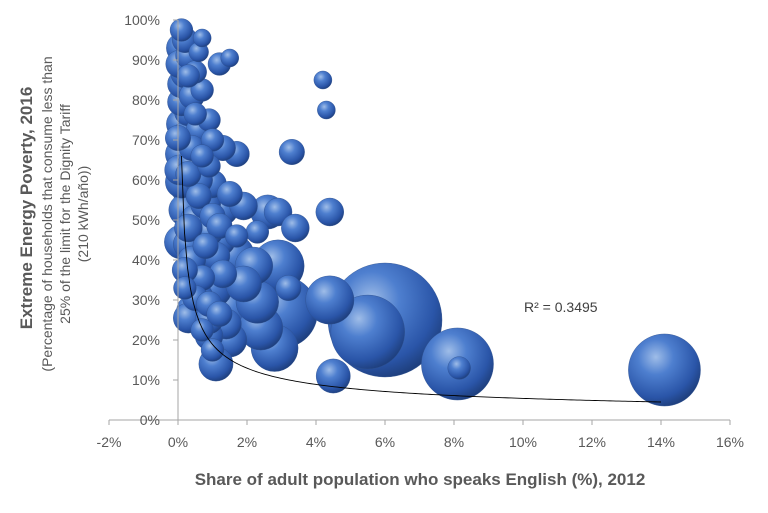 Image resolution: width=768 pixels, height=513 pixels. Describe the element at coordinates (730, 442) in the screenshot. I see `x-tick-label: 16%` at that location.